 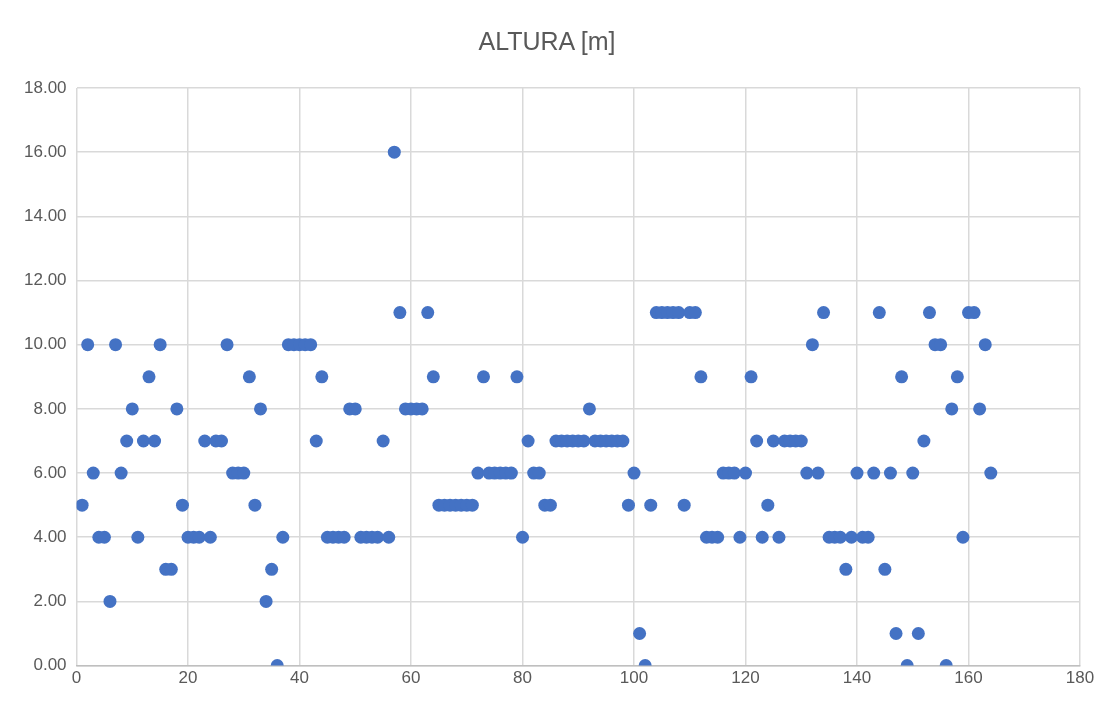 What do you see at coordinates (745, 678) in the screenshot?
I see `x-tick-label: 120` at bounding box center [745, 678].